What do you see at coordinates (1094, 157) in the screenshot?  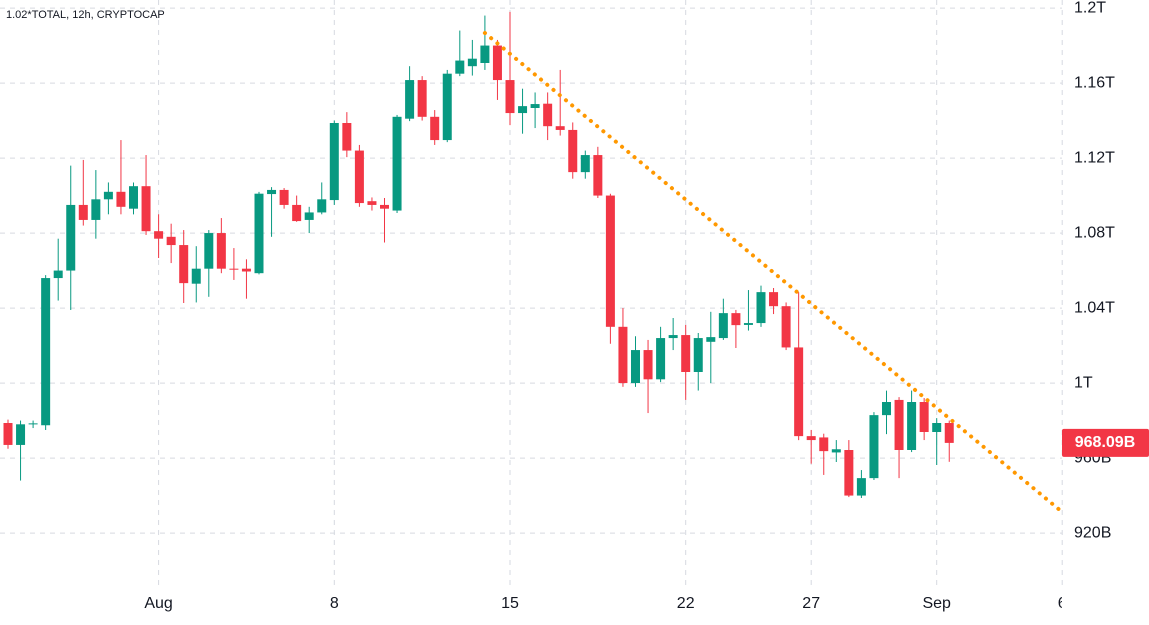 I see `y-tick-label: 1.12T` at bounding box center [1094, 157].